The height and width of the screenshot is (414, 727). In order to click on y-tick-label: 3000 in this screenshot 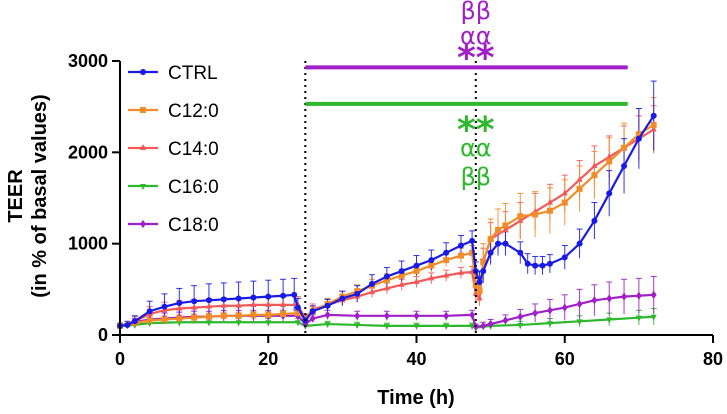, I will do `click(88, 61)`.